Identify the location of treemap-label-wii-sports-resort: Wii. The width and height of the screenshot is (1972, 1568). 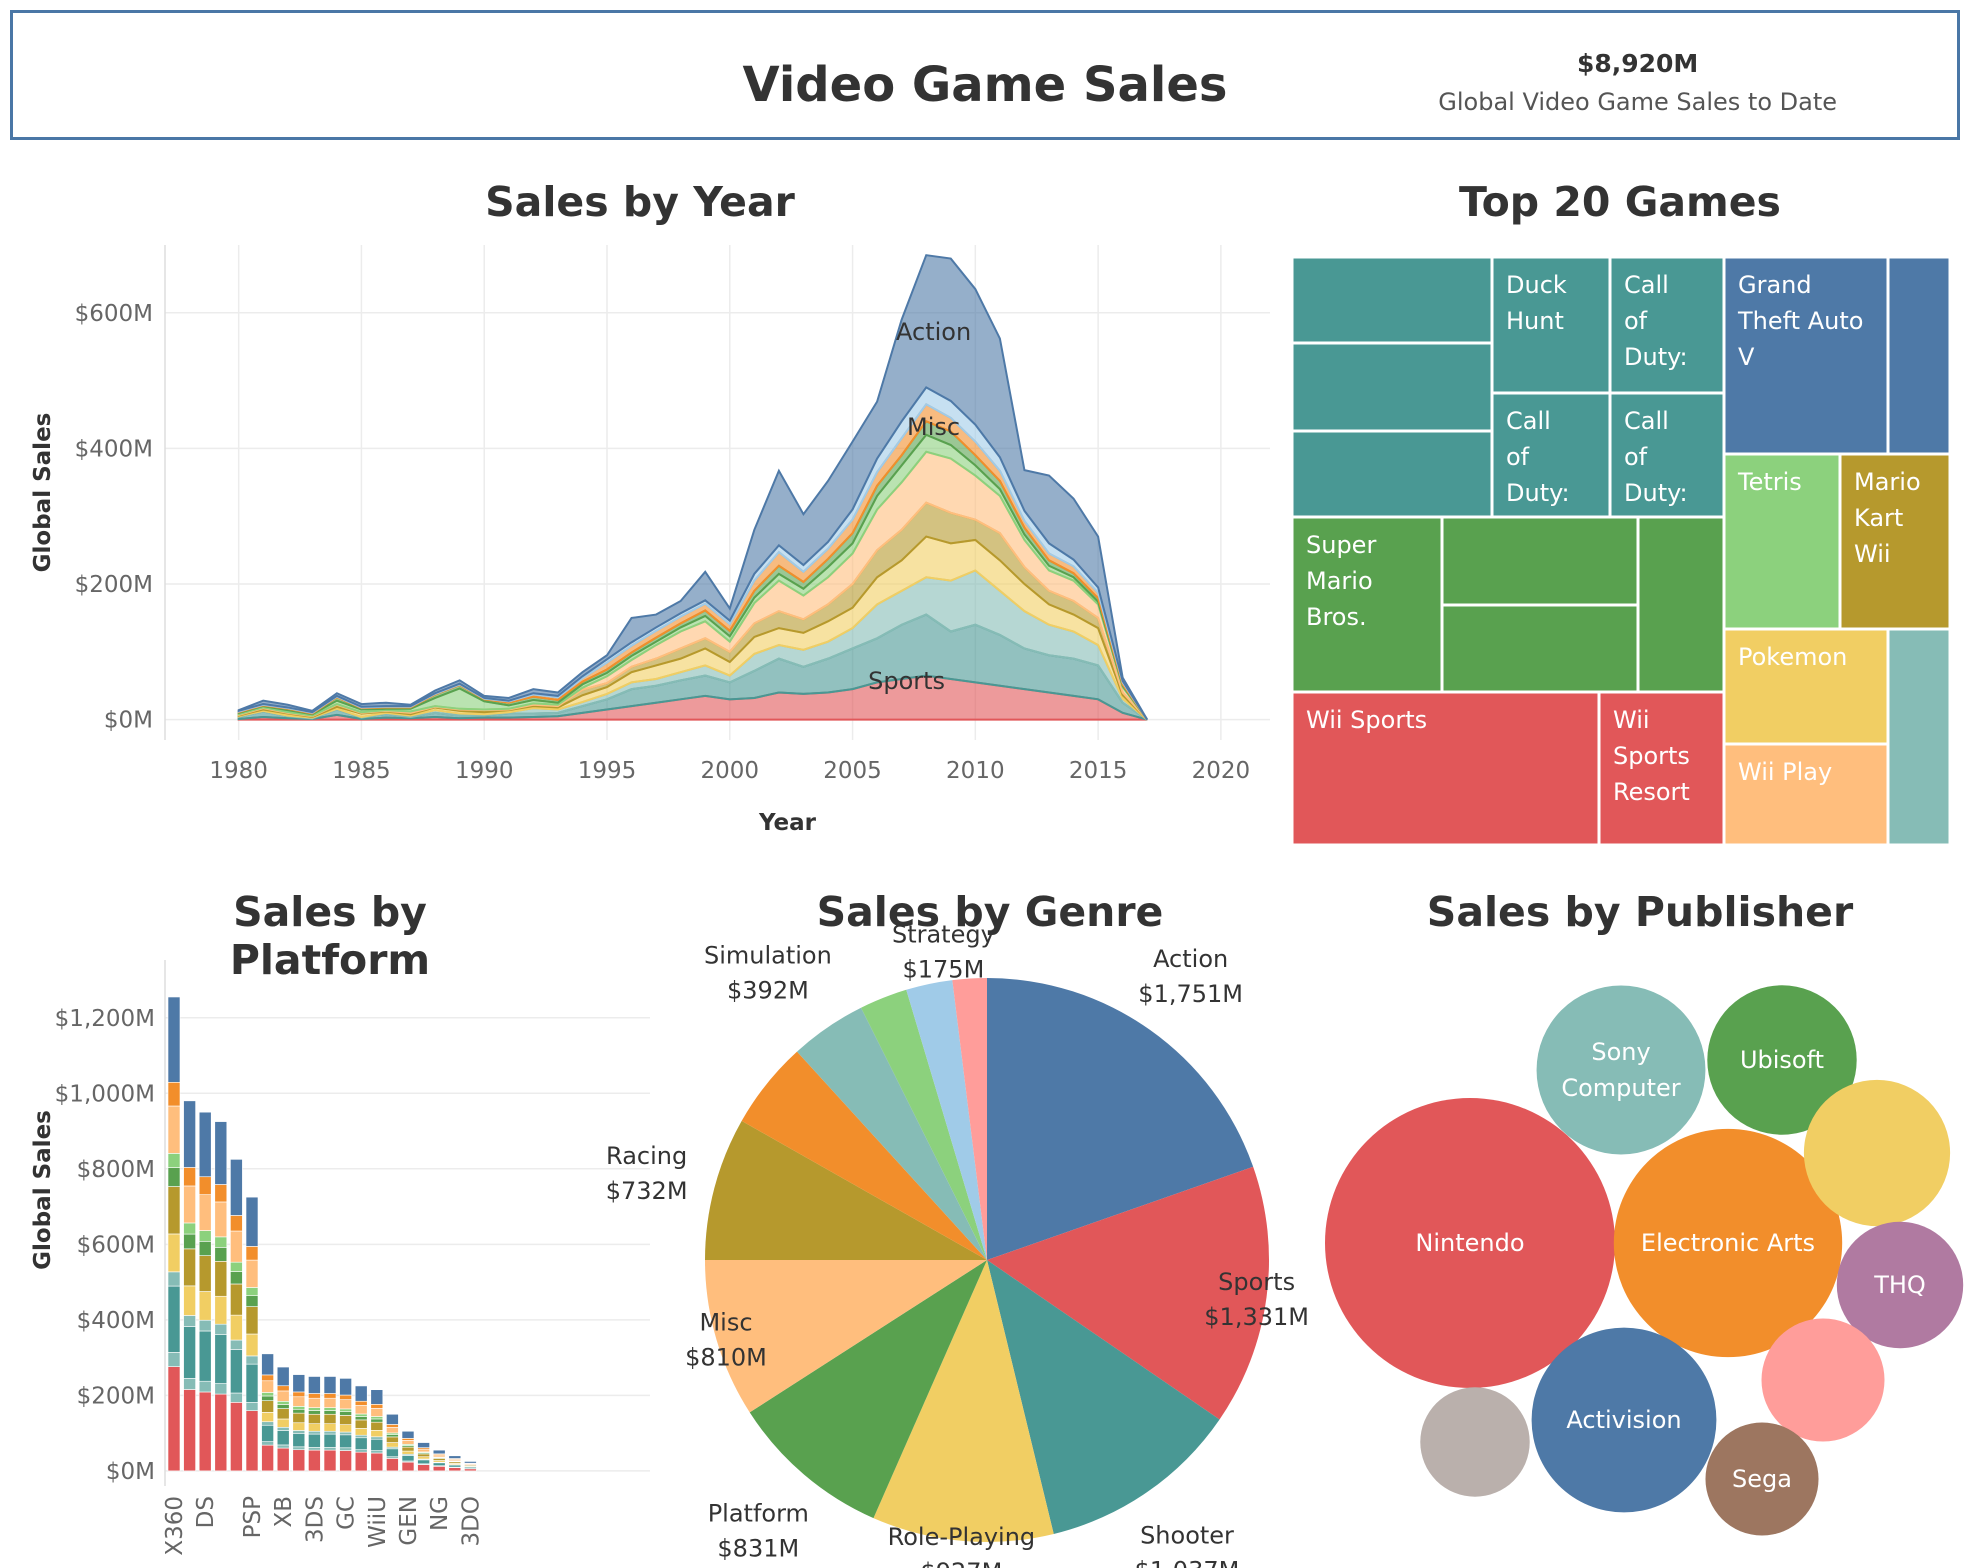
(1631, 720).